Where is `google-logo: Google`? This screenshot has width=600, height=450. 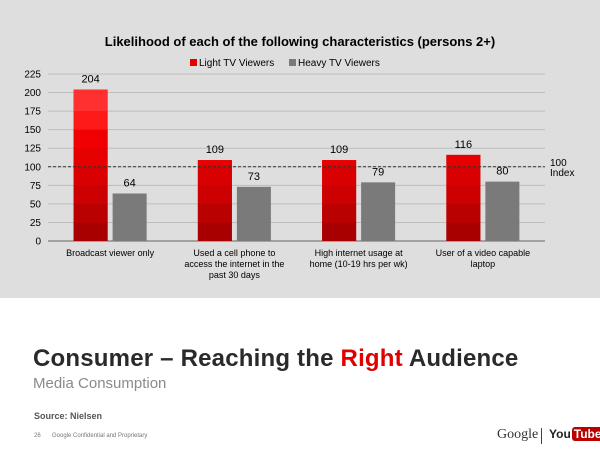 google-logo: Google is located at coordinates (518, 434).